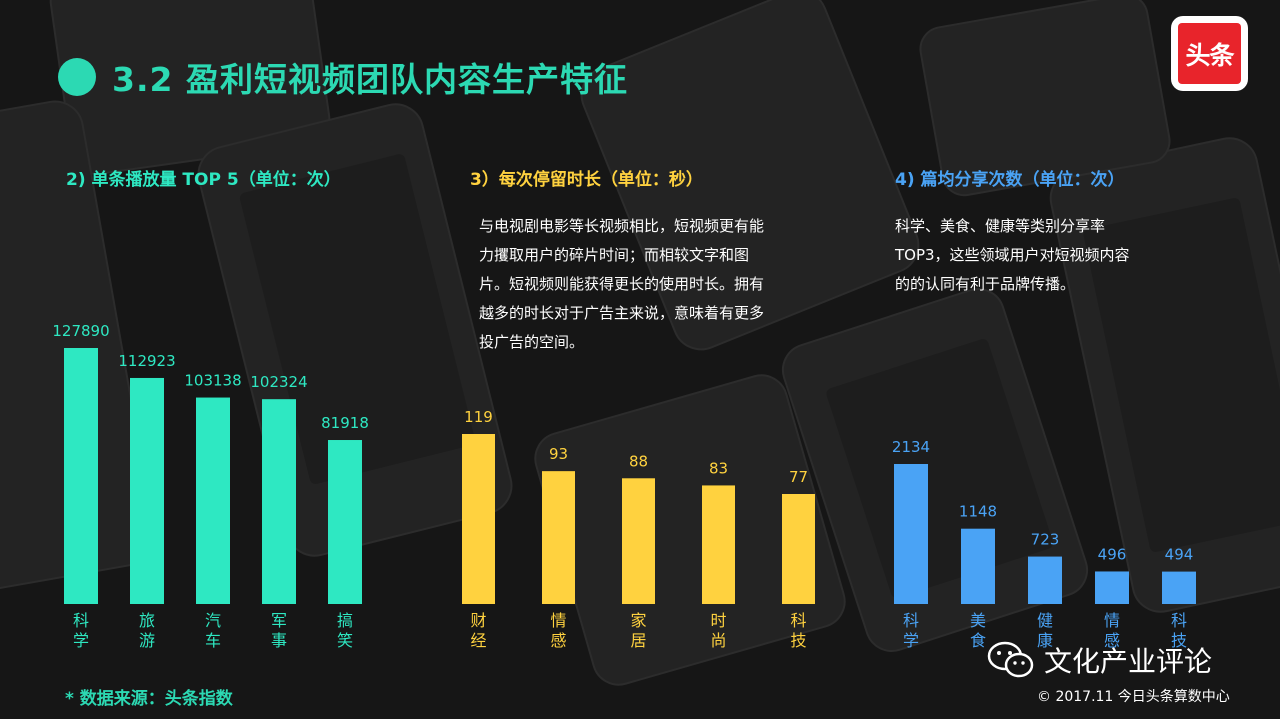  What do you see at coordinates (345, 630) in the screenshot?
I see `play-category-label: 搞笑` at bounding box center [345, 630].